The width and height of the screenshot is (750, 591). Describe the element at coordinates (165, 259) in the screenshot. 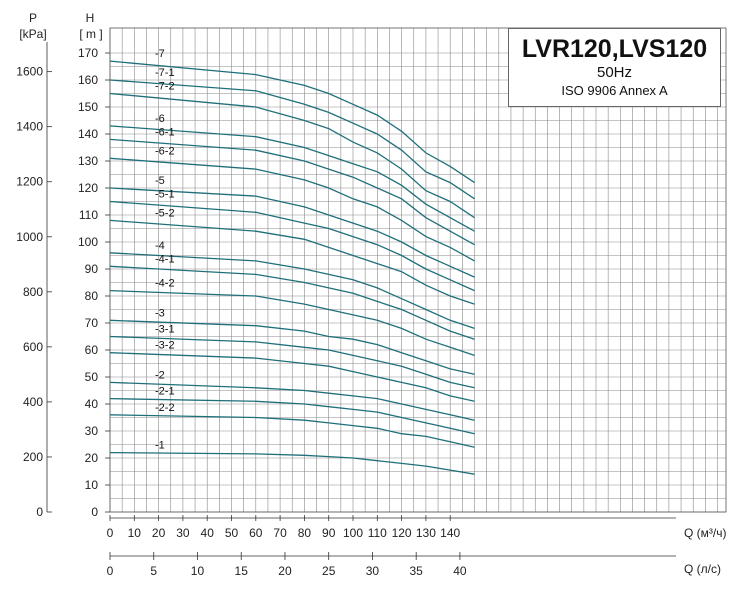

I see `series-label: -4-1` at that location.